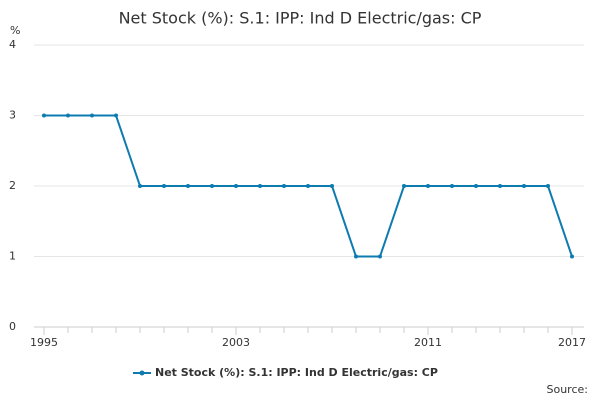 The image size is (600, 400). What do you see at coordinates (142, 373) in the screenshot?
I see `legend-marker` at bounding box center [142, 373].